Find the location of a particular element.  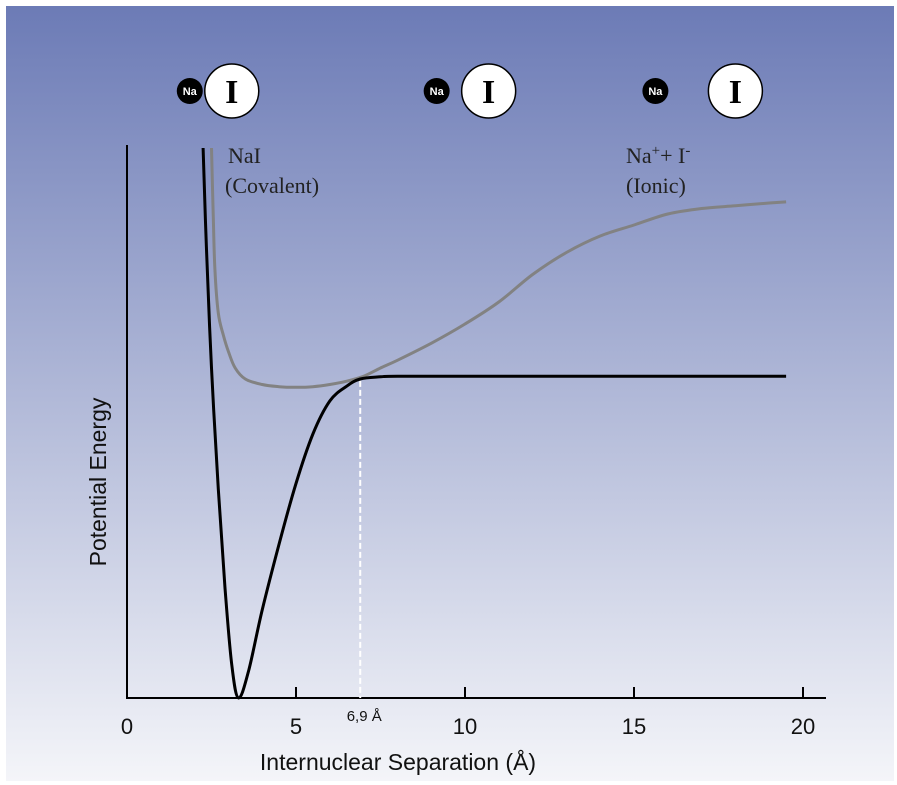

iodine-atom-label-2: I is located at coordinates (488, 92).